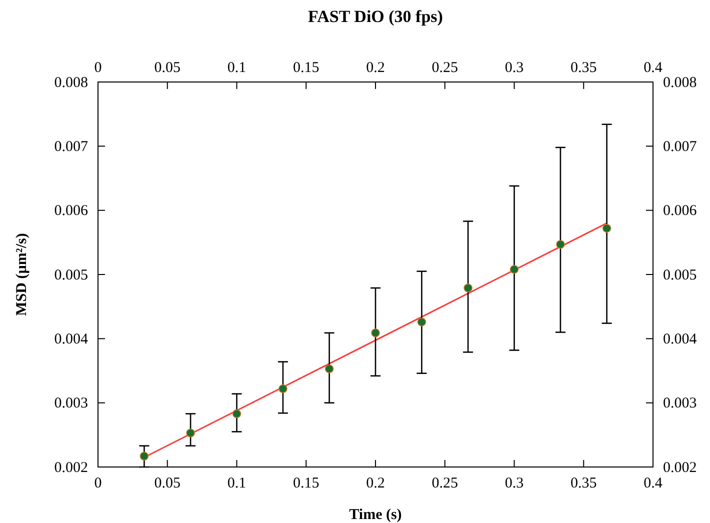 This screenshot has width=710, height=523. I want to click on y2-tick-label: 0.004, so click(680, 339).